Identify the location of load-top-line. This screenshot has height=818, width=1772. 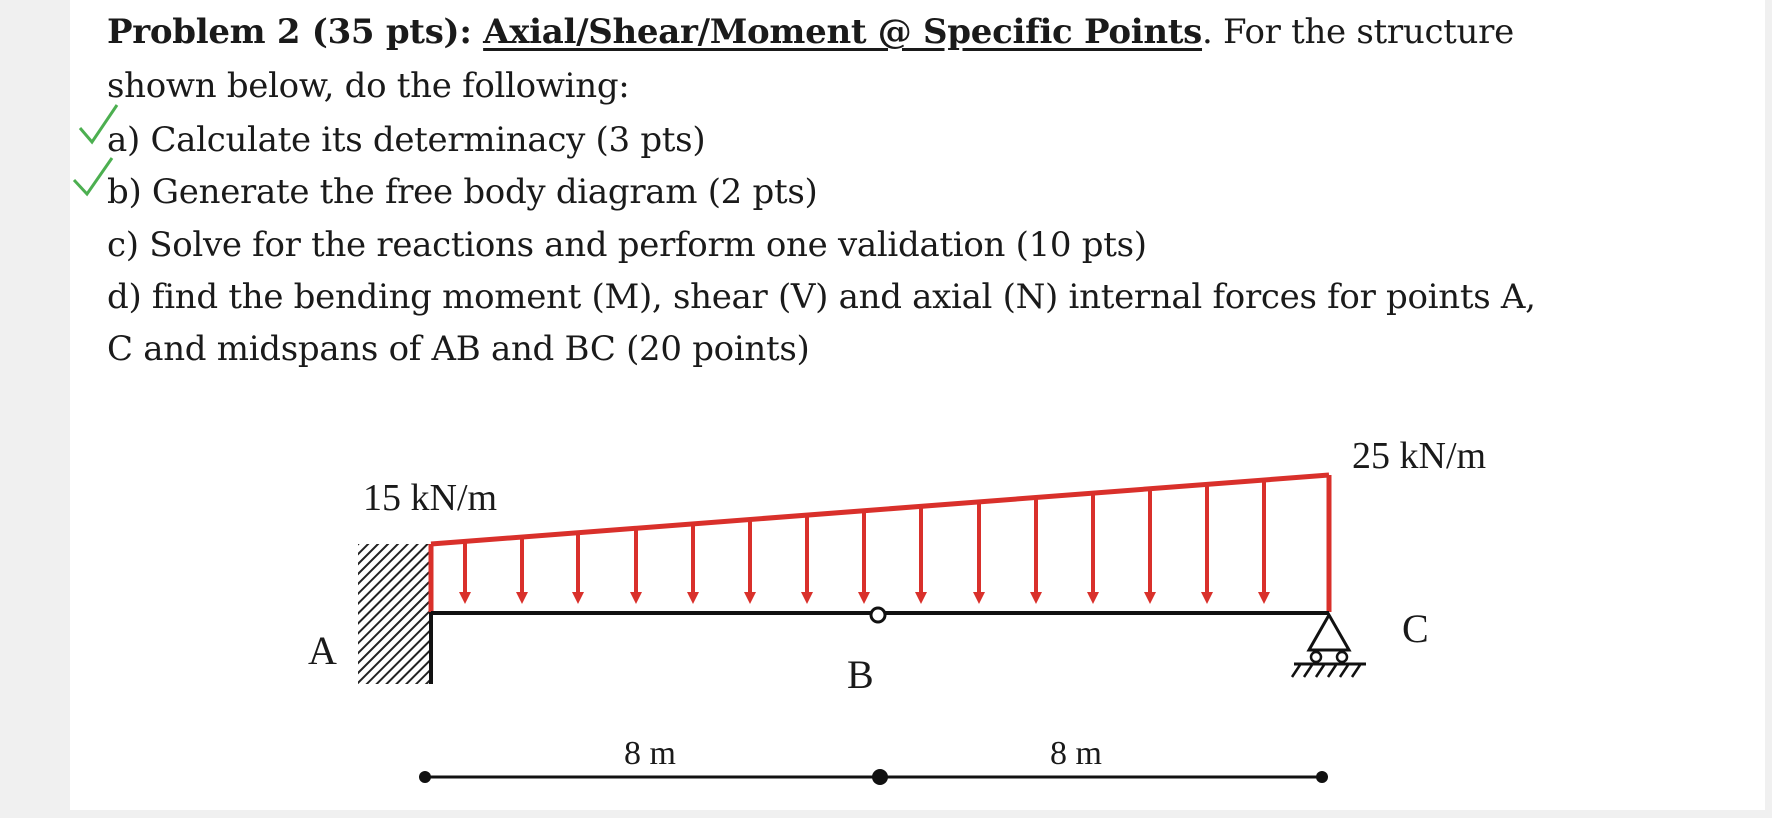
(880, 509).